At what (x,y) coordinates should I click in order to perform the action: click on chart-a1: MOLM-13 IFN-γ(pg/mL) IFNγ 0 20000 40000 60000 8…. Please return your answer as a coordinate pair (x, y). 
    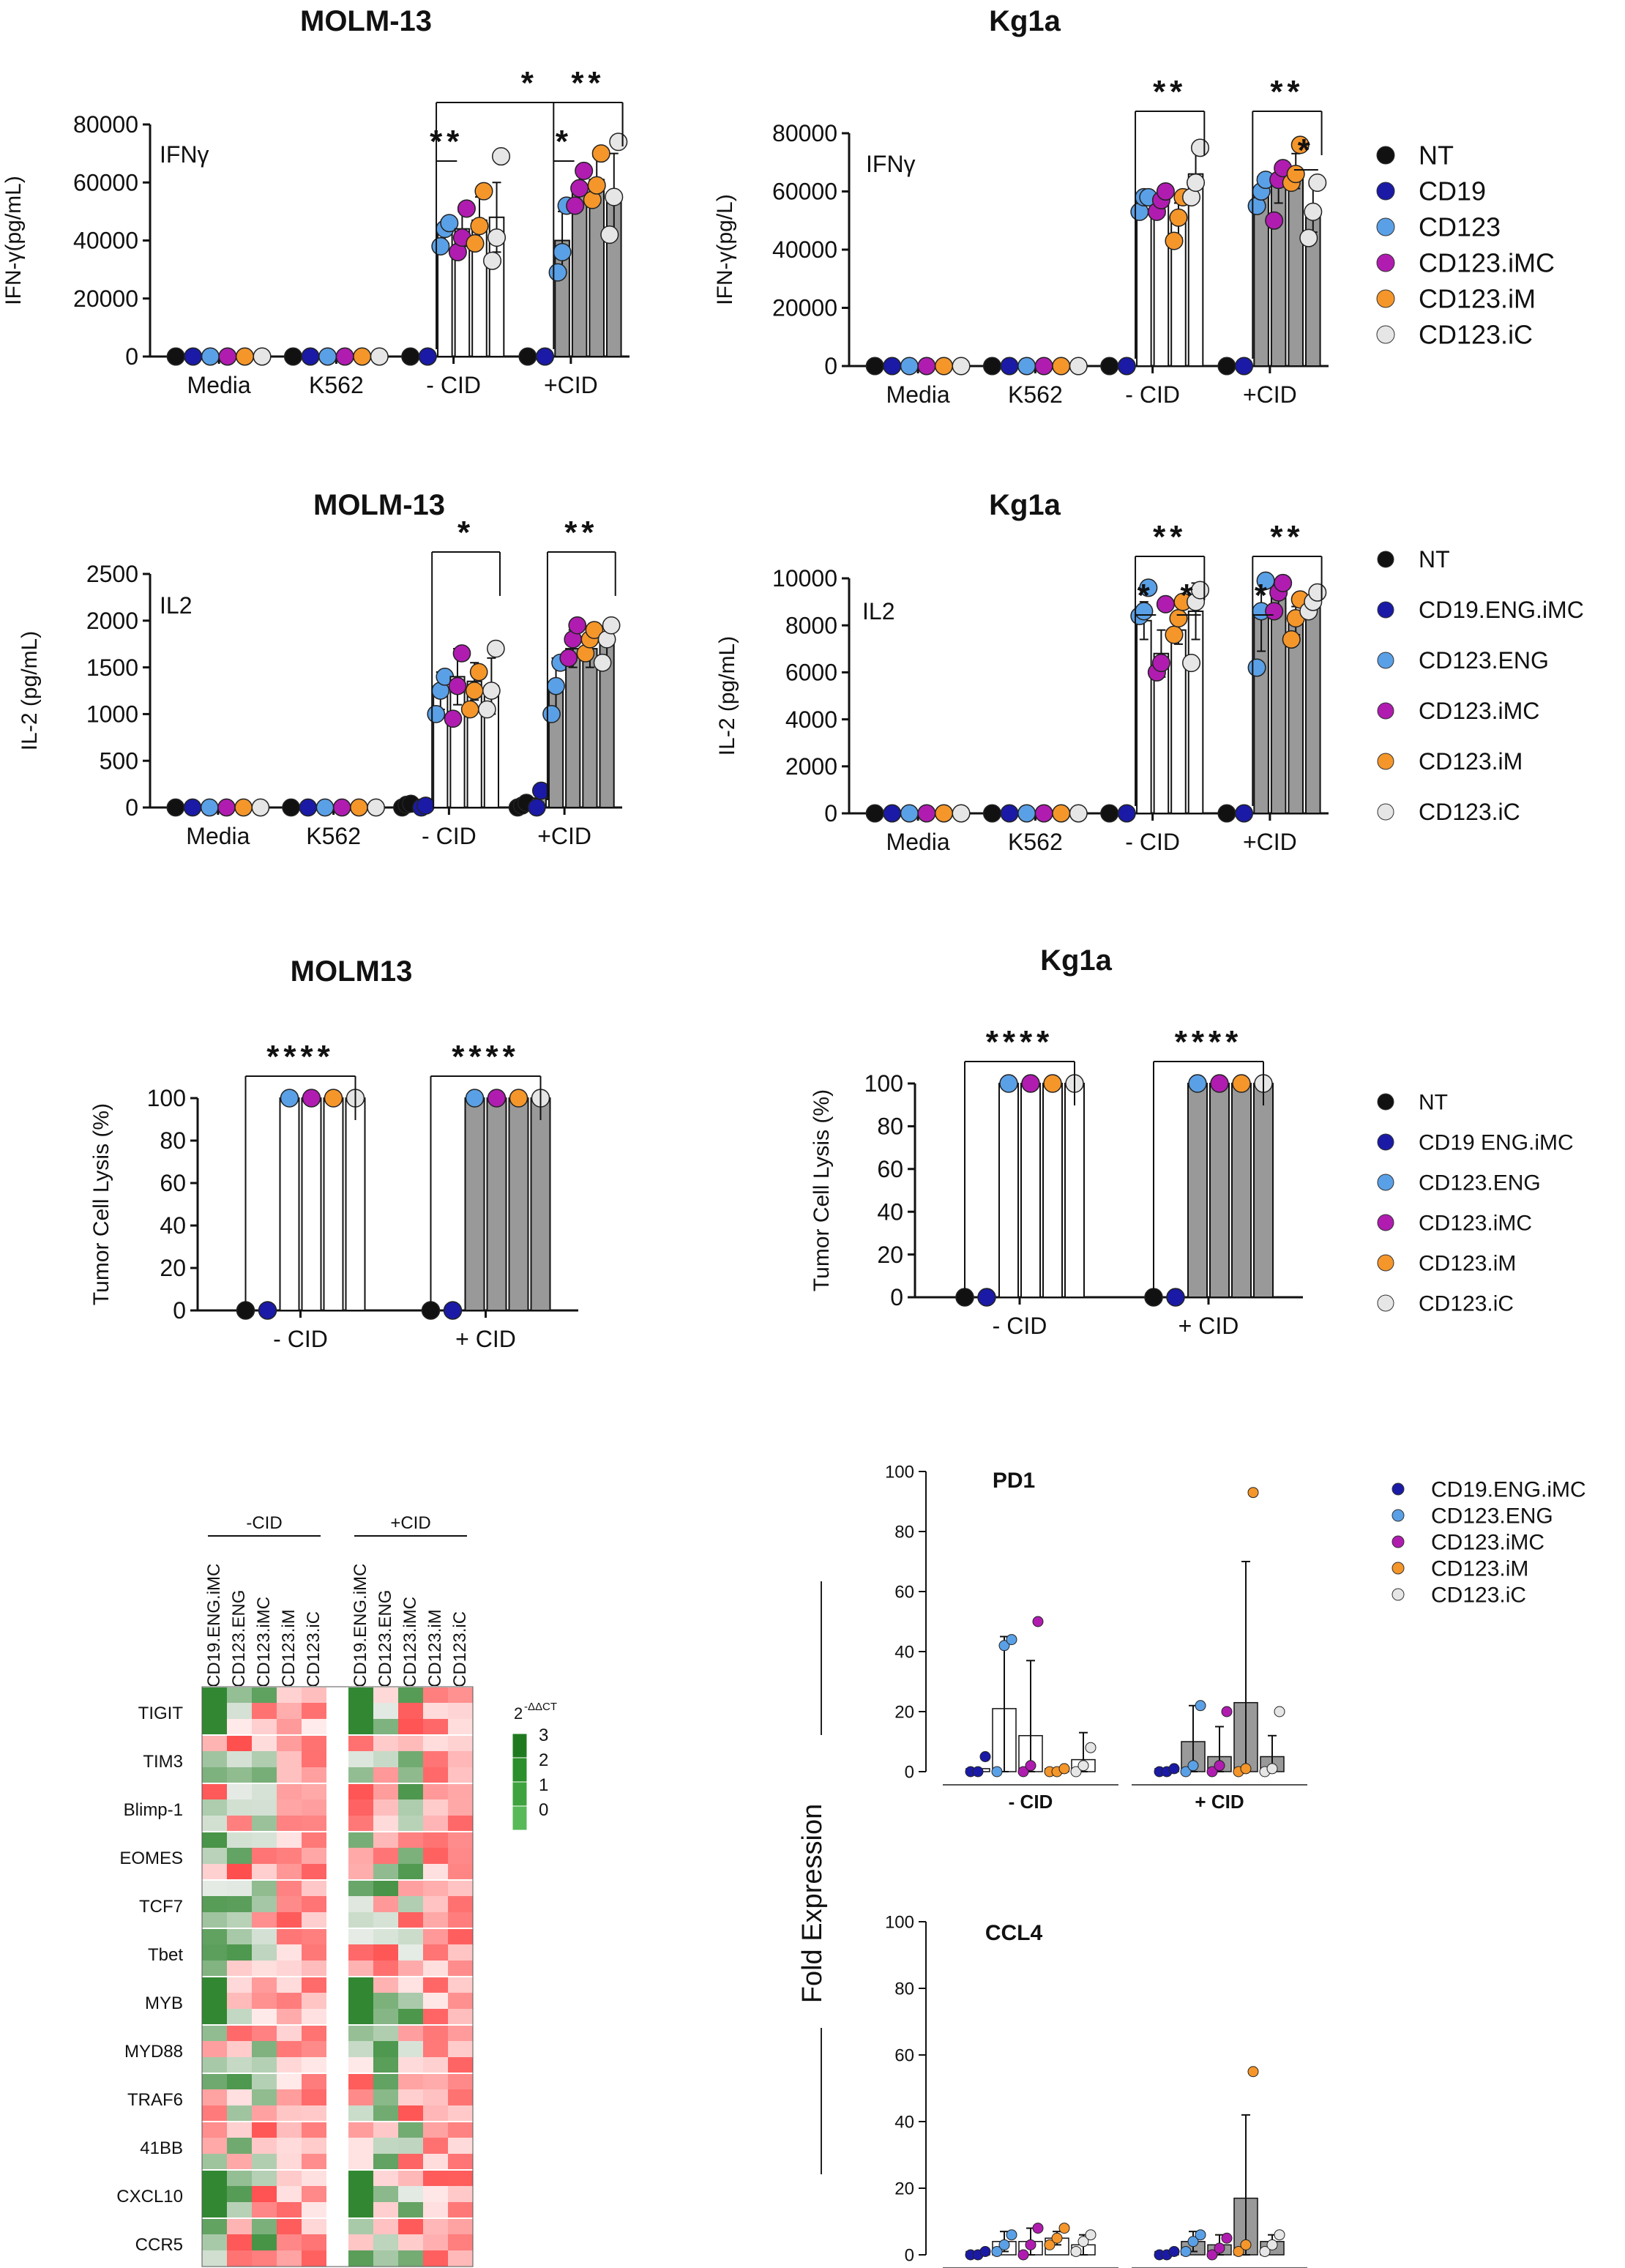
    Looking at the image, I should click on (315, 201).